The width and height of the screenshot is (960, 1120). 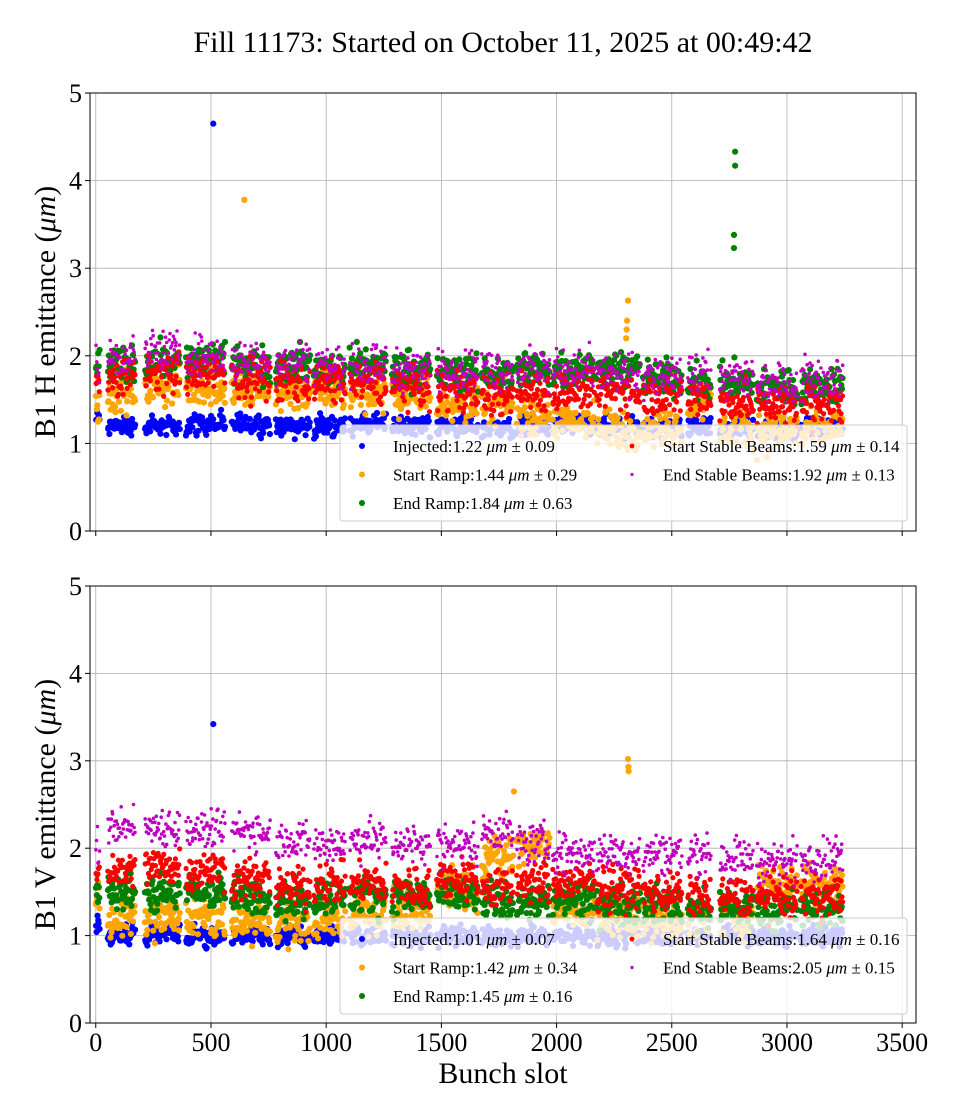 I want to click on y-tick-label: 1, so click(x=75, y=443).